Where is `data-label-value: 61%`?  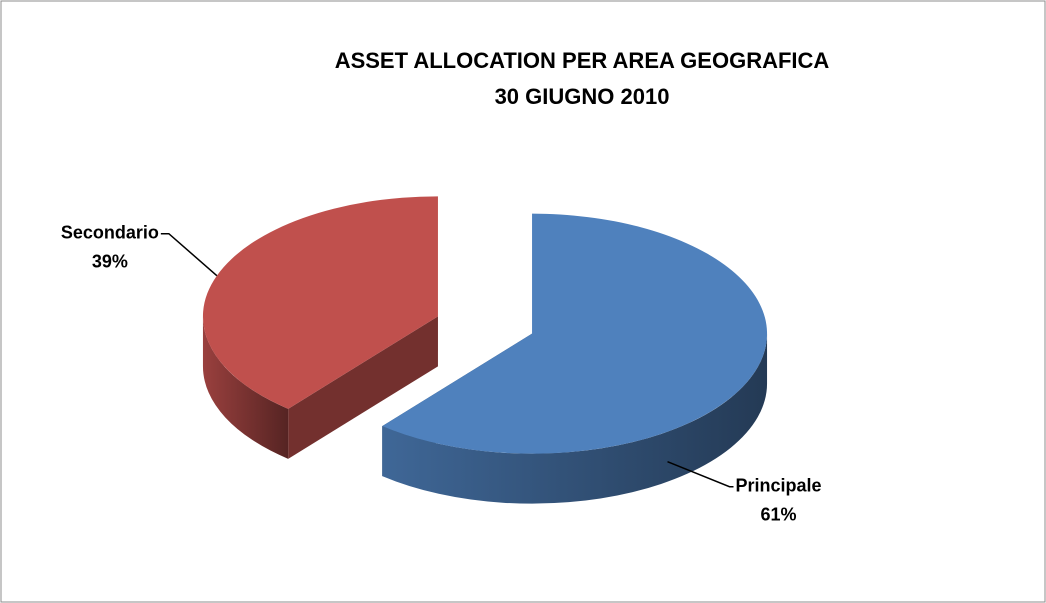 data-label-value: 61% is located at coordinates (779, 514).